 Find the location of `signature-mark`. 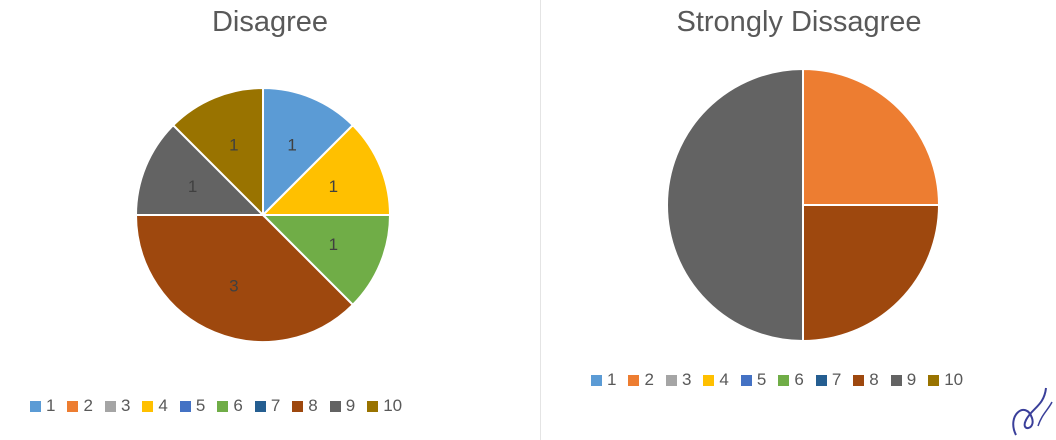

signature-mark is located at coordinates (1032, 411).